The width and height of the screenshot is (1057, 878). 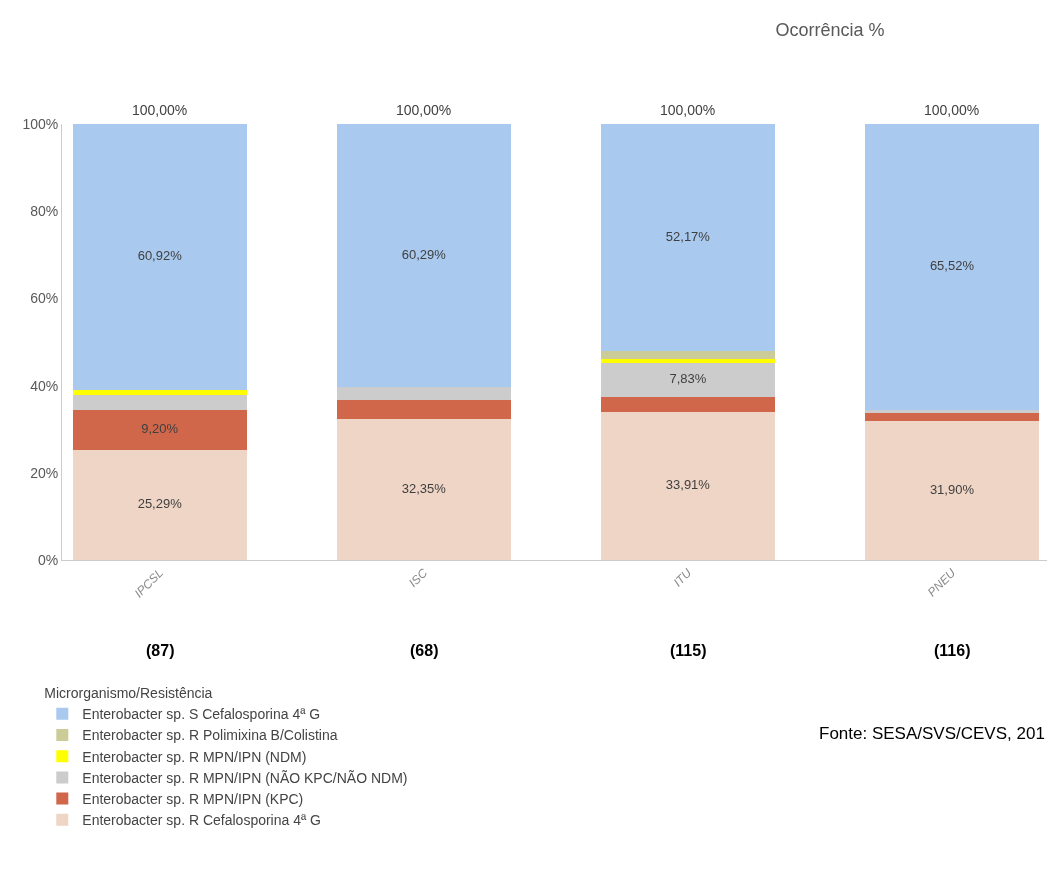 I want to click on text: (87), so click(x=160, y=650).